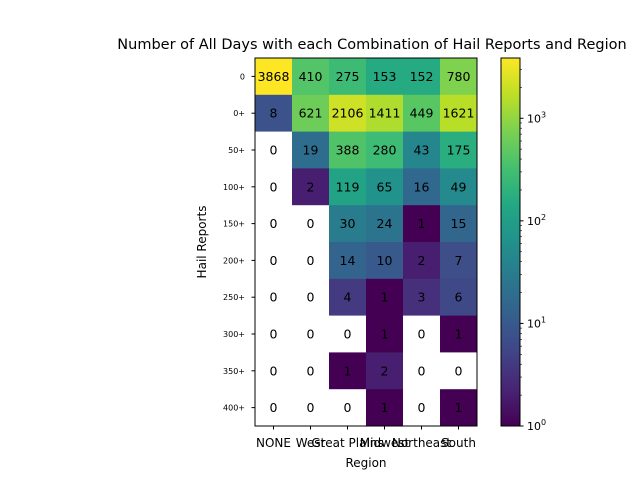  Describe the element at coordinates (234, 260) in the screenshot. I see `y-tick-label: 200+` at that location.